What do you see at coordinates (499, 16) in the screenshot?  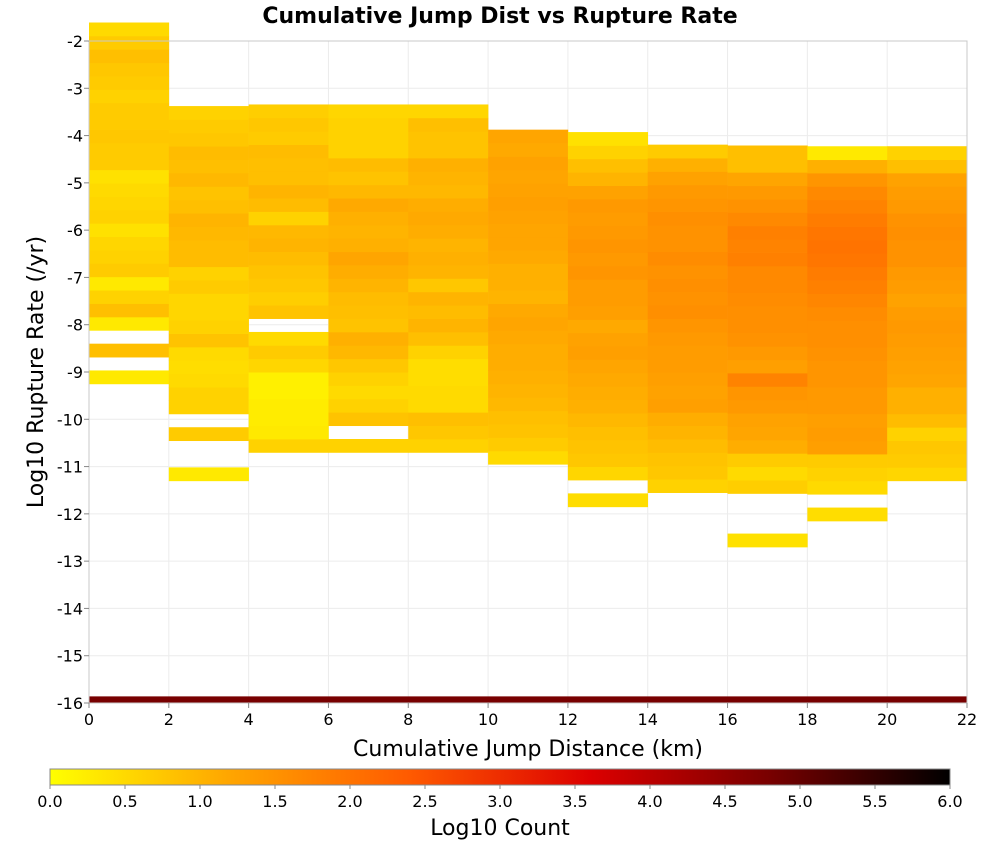 I see `chart-title: Cumulative Jump Dist vs Rupture Rate` at bounding box center [499, 16].